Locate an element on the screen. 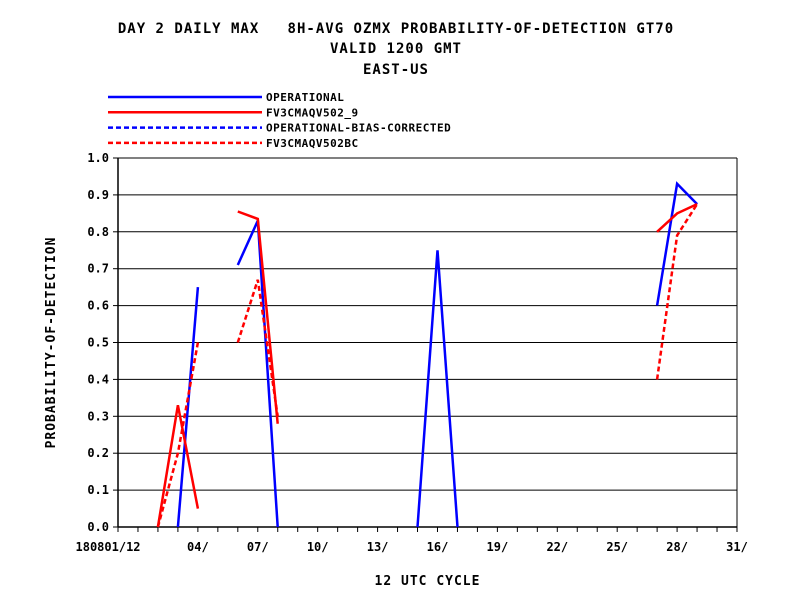  x-tick-label: 16/ is located at coordinates (438, 547).